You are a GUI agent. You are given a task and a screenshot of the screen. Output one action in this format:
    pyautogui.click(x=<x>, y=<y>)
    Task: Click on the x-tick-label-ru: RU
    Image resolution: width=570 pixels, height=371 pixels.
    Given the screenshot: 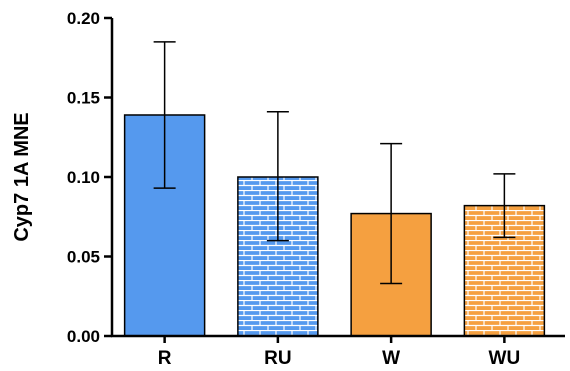 What is the action you would take?
    pyautogui.click(x=277, y=358)
    